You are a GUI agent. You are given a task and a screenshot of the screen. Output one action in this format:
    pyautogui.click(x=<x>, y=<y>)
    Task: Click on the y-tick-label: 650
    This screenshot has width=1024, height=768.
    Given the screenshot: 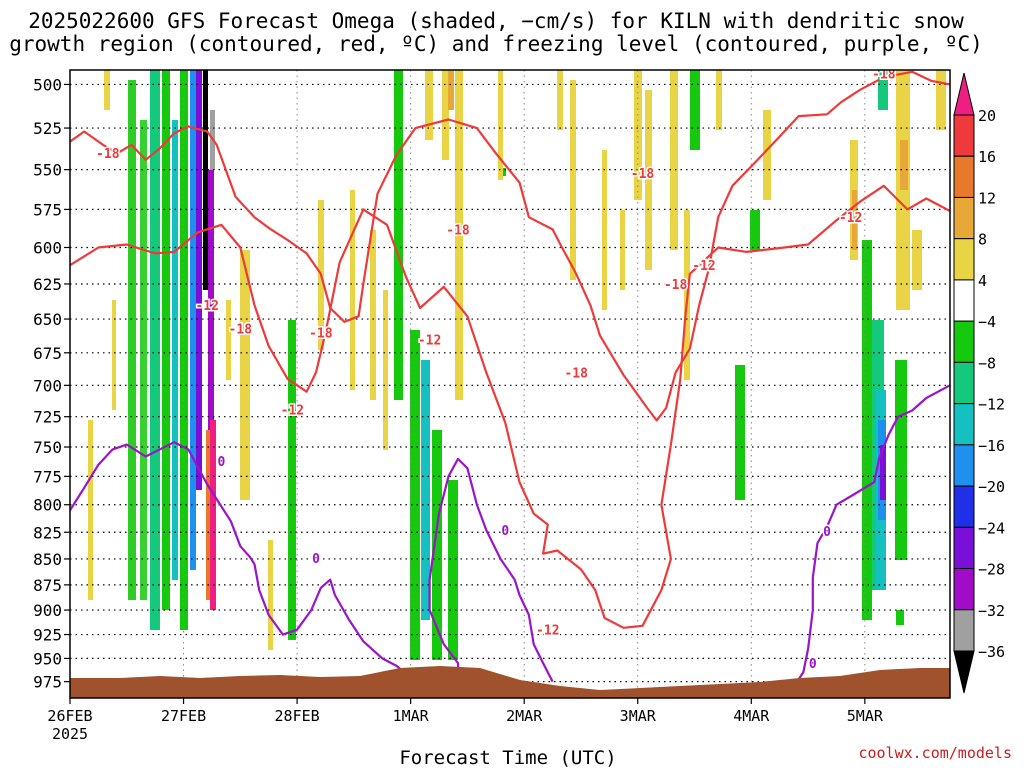 What is the action you would take?
    pyautogui.click(x=47, y=319)
    